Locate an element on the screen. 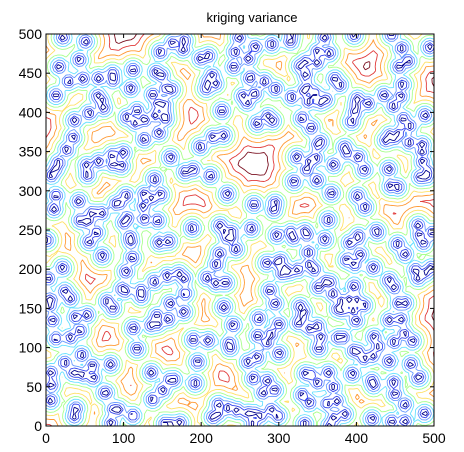 Image resolution: width=464 pixels, height=452 pixels. y-tick-label: 100 is located at coordinates (31, 348).